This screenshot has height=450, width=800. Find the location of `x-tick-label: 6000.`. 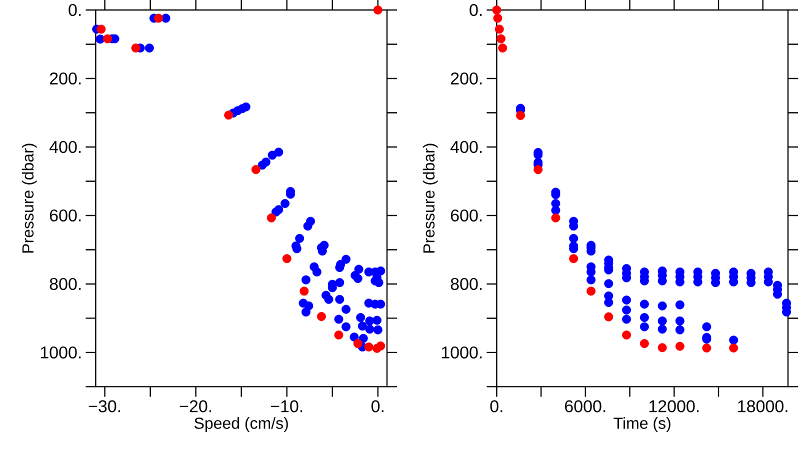

x-tick-label: 6000. is located at coordinates (585, 406).